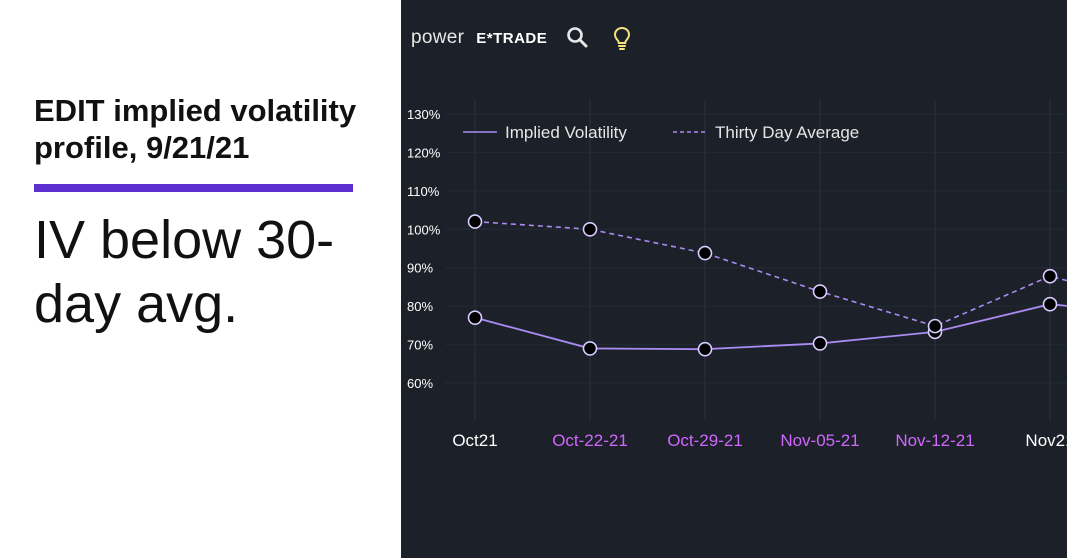  What do you see at coordinates (622, 38) in the screenshot?
I see `lightbulb-icon` at bounding box center [622, 38].